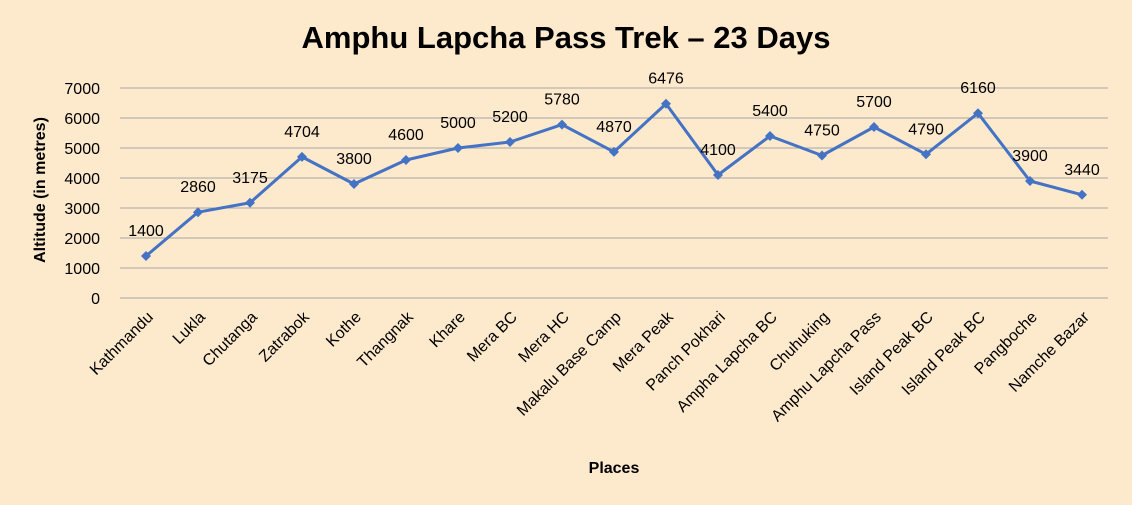 The height and width of the screenshot is (505, 1132). I want to click on x-tick-label: Ampha Lapcha BC, so click(727, 362).